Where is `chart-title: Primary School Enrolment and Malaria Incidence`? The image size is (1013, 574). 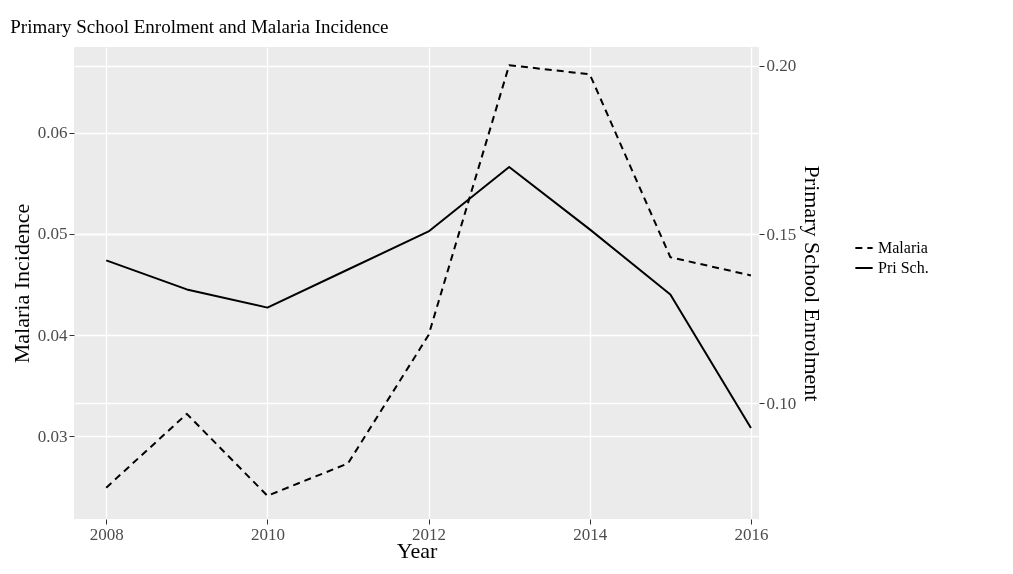
chart-title: Primary School Enrolment and Malaria Incidence is located at coordinates (199, 26).